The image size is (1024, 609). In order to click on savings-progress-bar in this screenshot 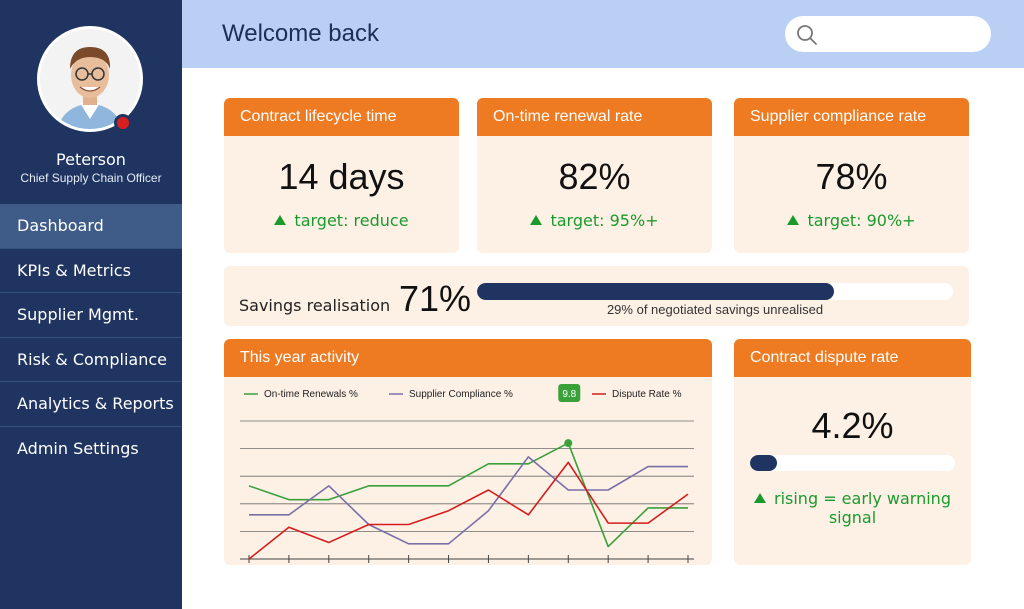, I will do `click(715, 291)`.